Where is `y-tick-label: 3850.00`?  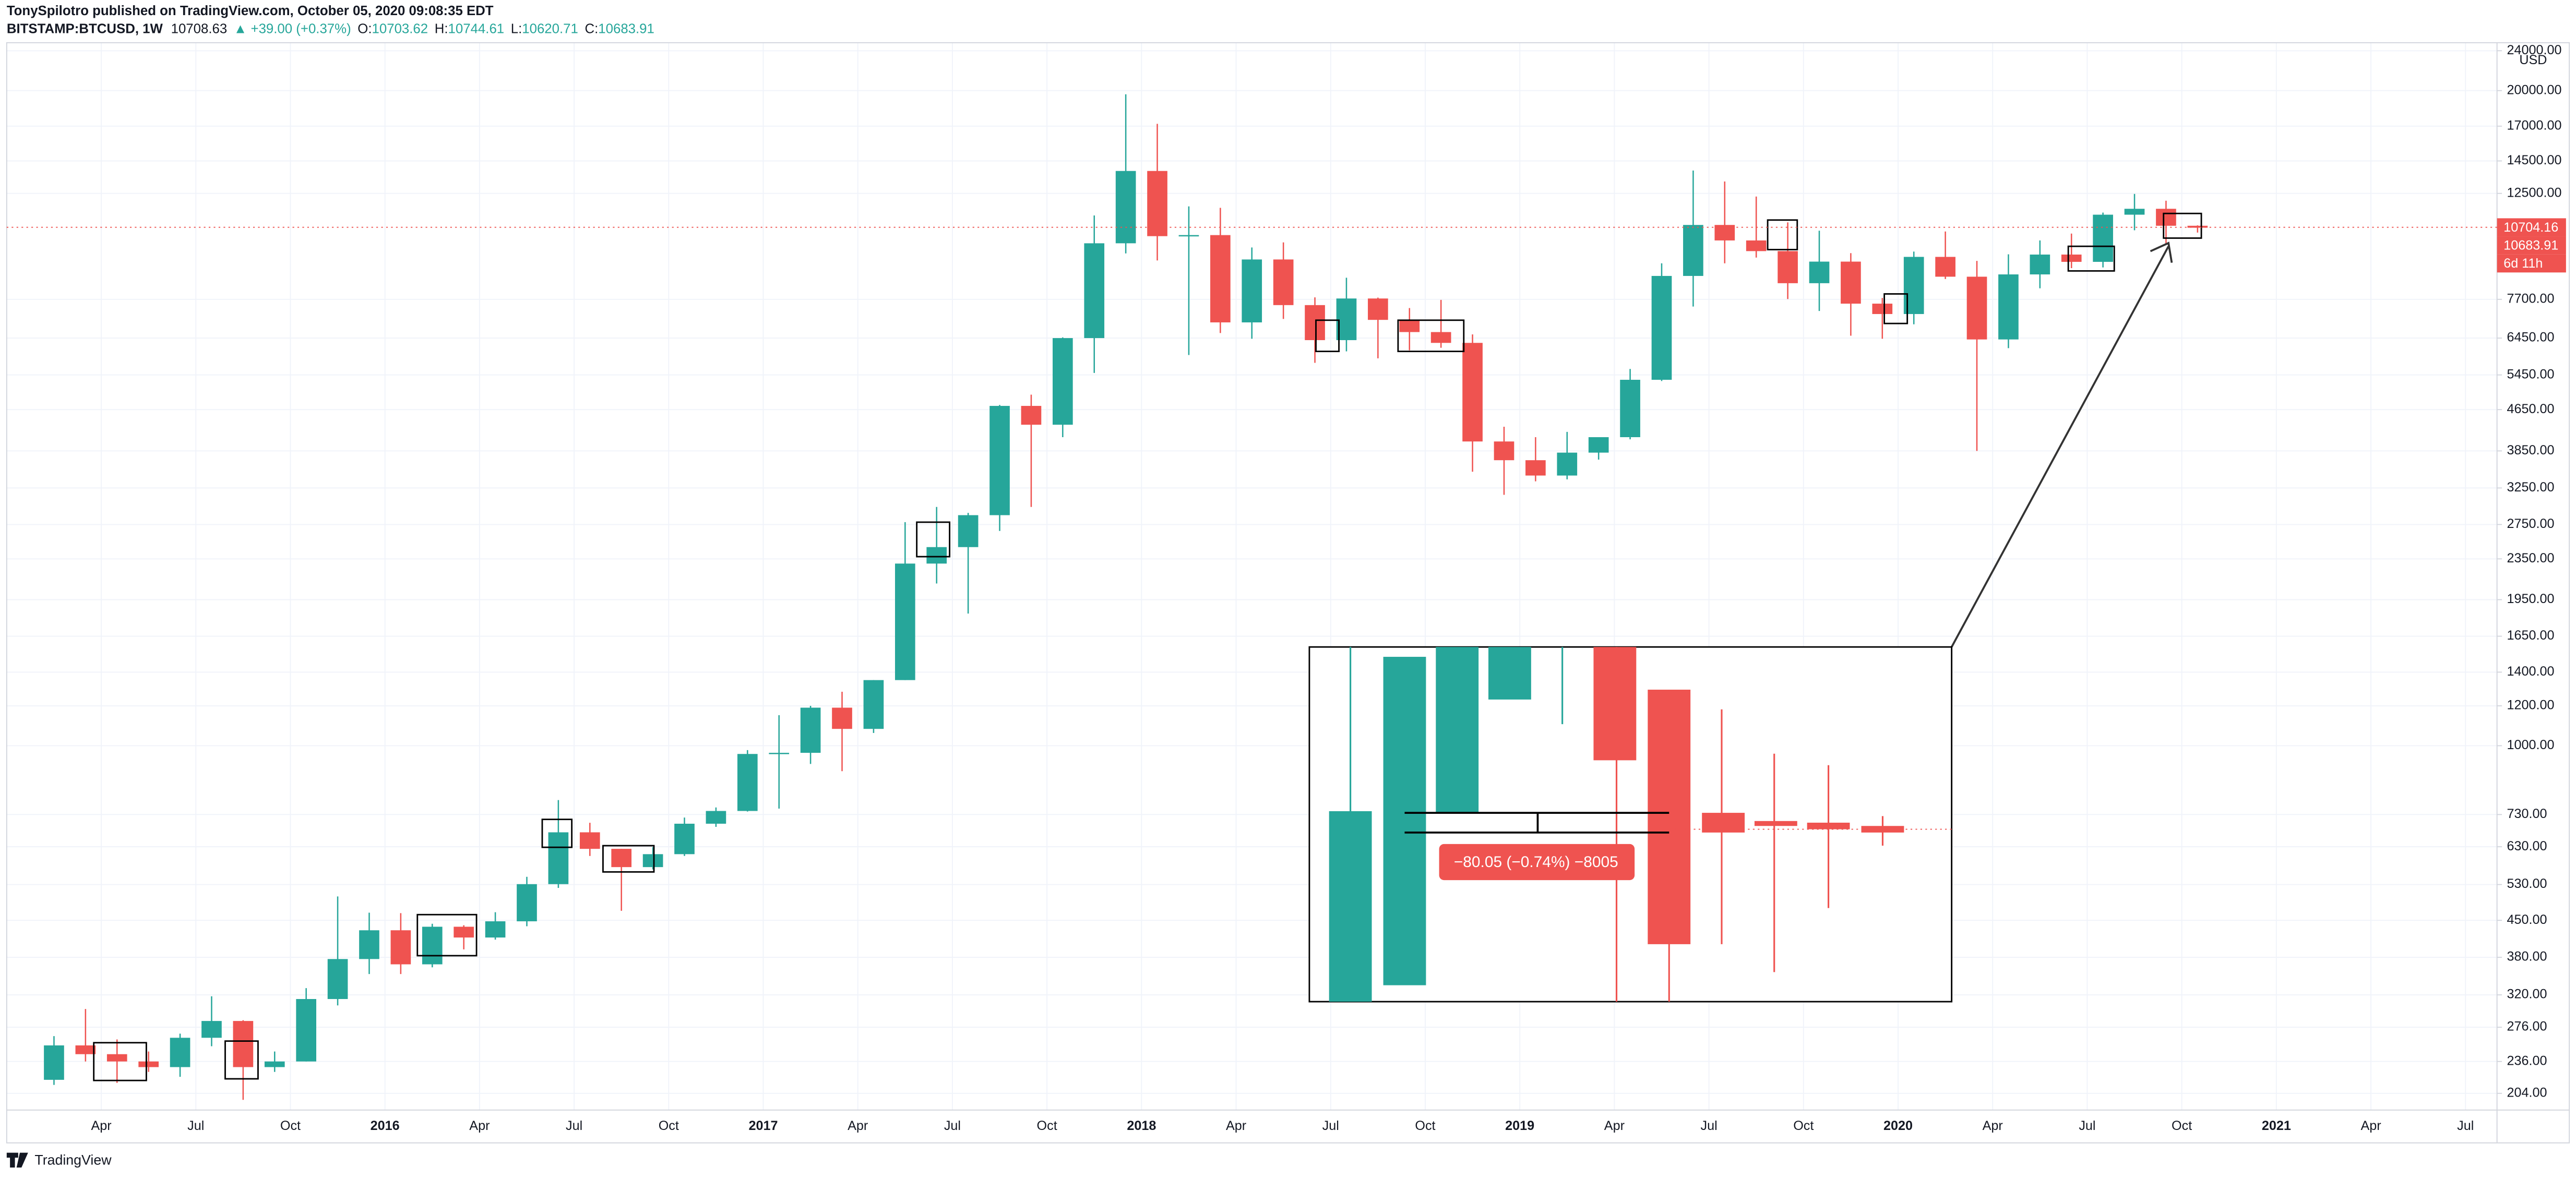 y-tick-label: 3850.00 is located at coordinates (2531, 451).